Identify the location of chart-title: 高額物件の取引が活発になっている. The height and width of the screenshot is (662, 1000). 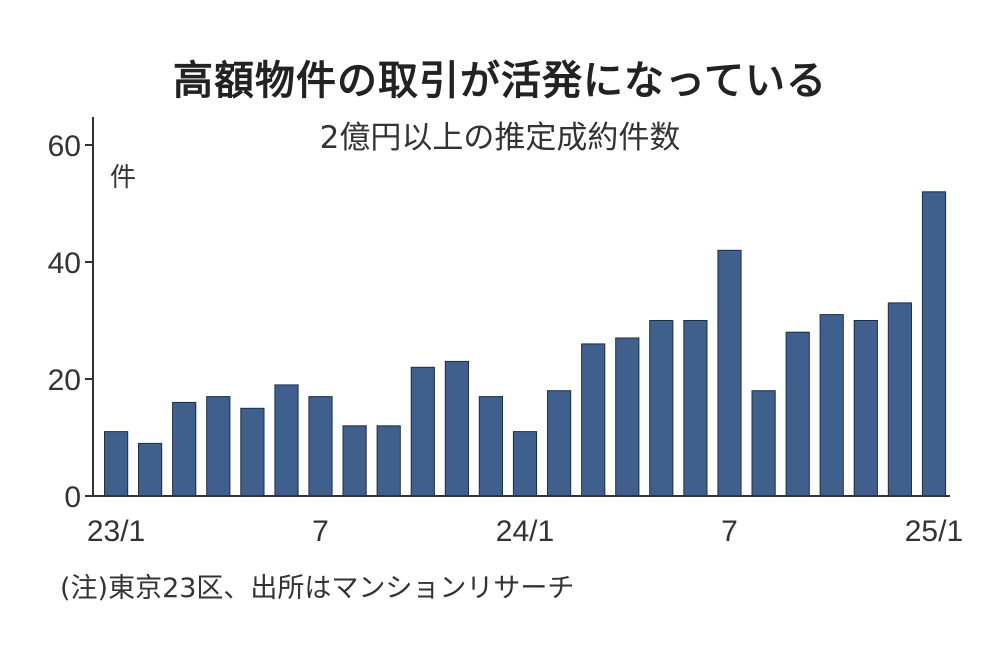
(500, 81).